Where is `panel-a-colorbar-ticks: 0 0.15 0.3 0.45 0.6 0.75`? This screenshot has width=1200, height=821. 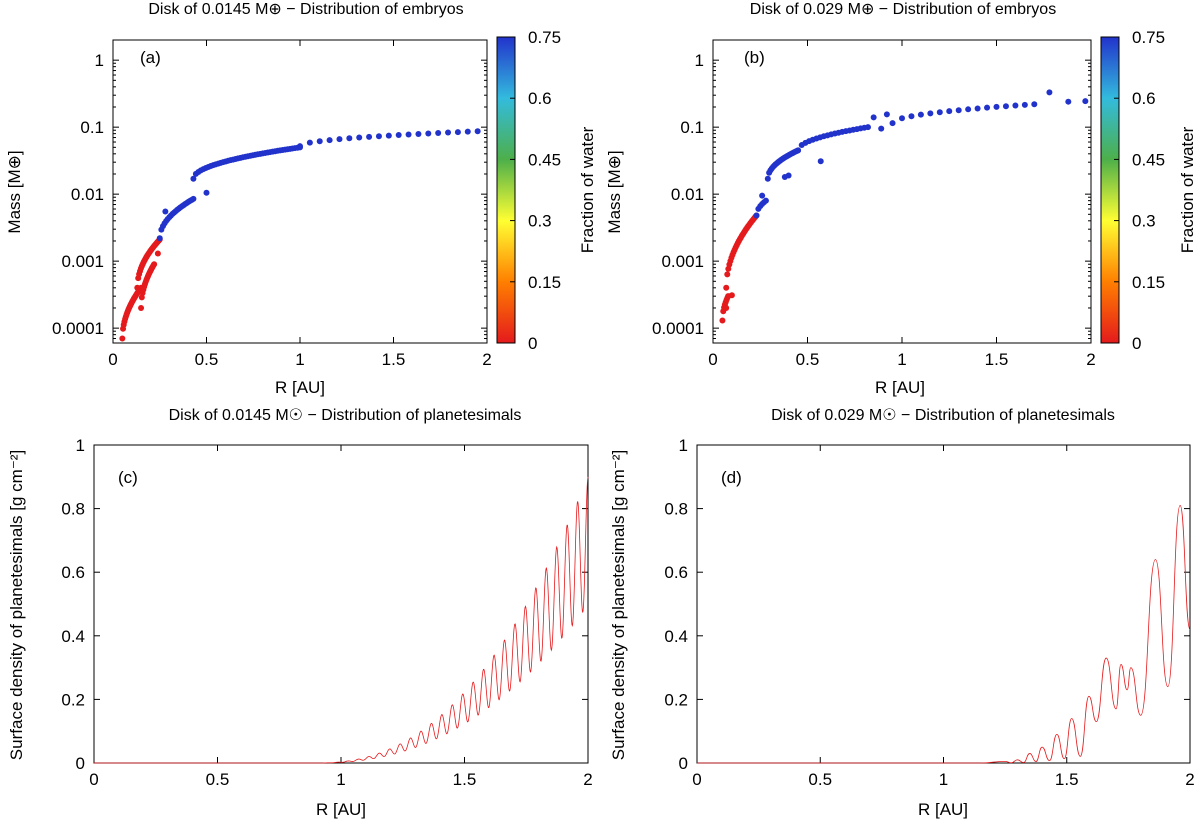
panel-a-colorbar-ticks: 0 0.15 0.3 0.45 0.6 0.75 is located at coordinates (535, 190).